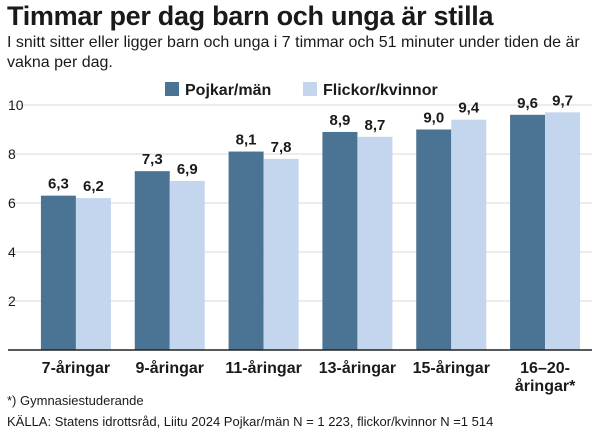 Image resolution: width=600 pixels, height=436 pixels. Describe the element at coordinates (357, 368) in the screenshot. I see `x-tick-label: 13-åringar` at that location.